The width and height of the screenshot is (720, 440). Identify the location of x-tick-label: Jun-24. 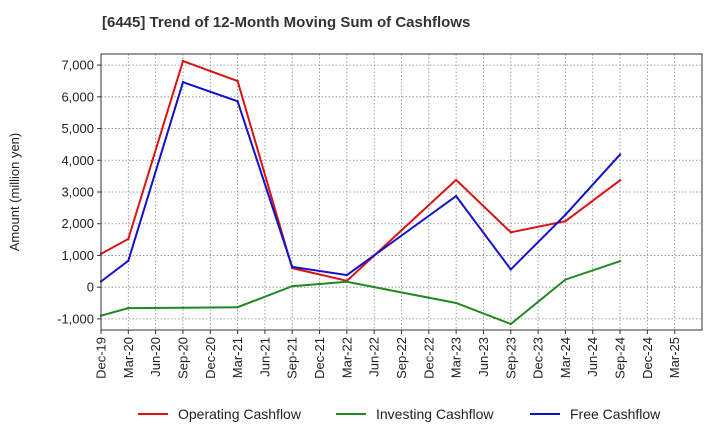
(592, 357).